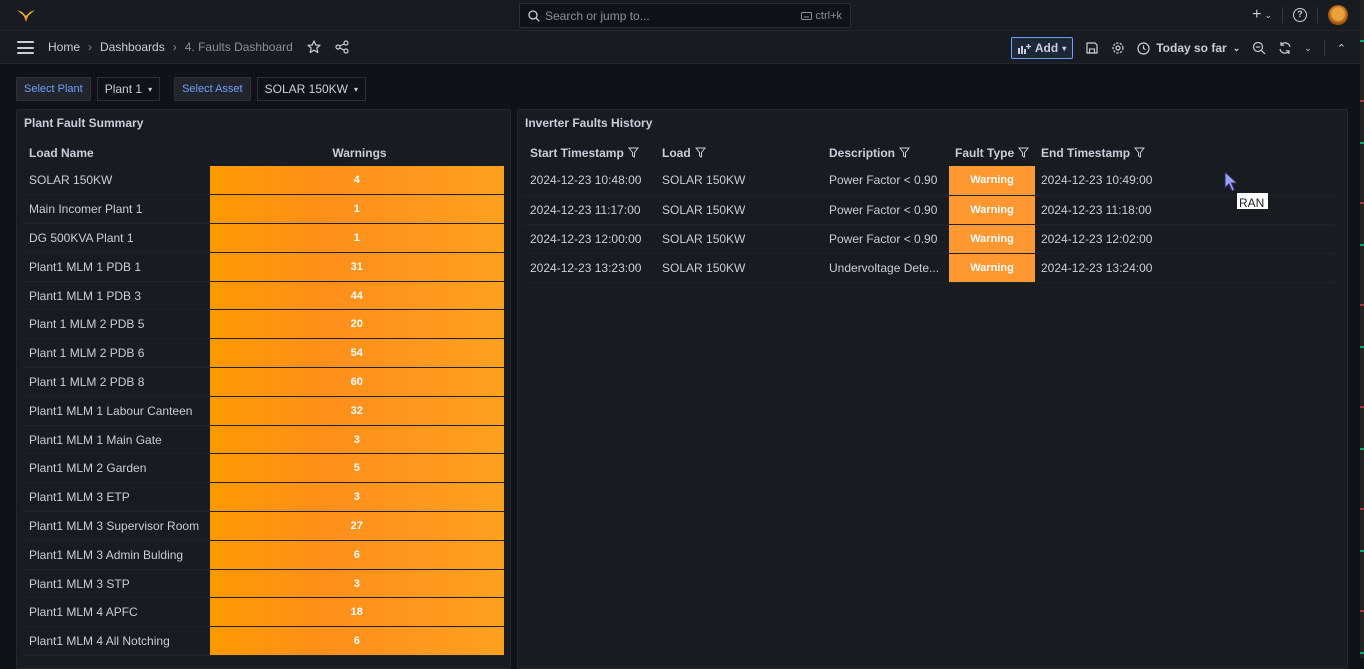 This screenshot has height=669, width=1364. What do you see at coordinates (356, 526) in the screenshot?
I see `warnings-cell: 27` at bounding box center [356, 526].